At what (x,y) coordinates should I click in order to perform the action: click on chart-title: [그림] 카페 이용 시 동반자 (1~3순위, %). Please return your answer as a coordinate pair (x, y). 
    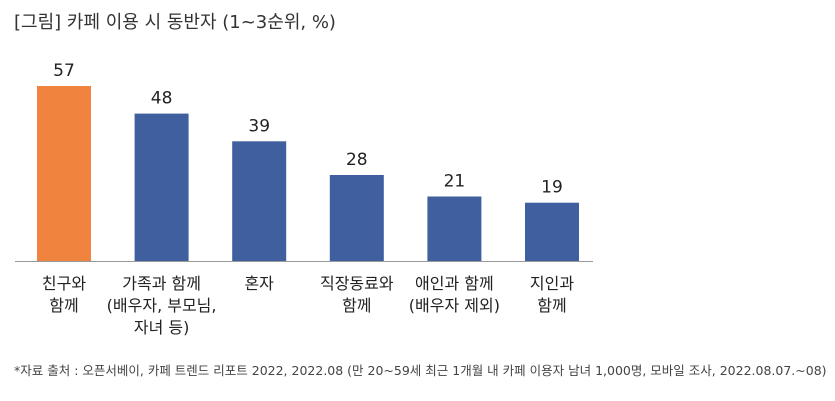
    Looking at the image, I should click on (175, 22).